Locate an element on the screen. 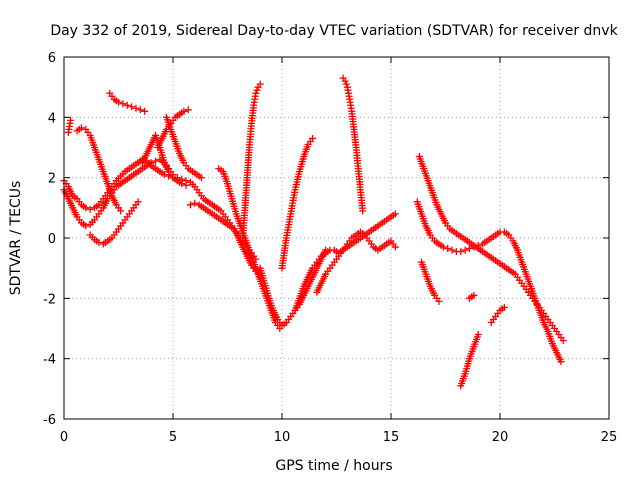  series-arc10 is located at coordinates (223, 231).